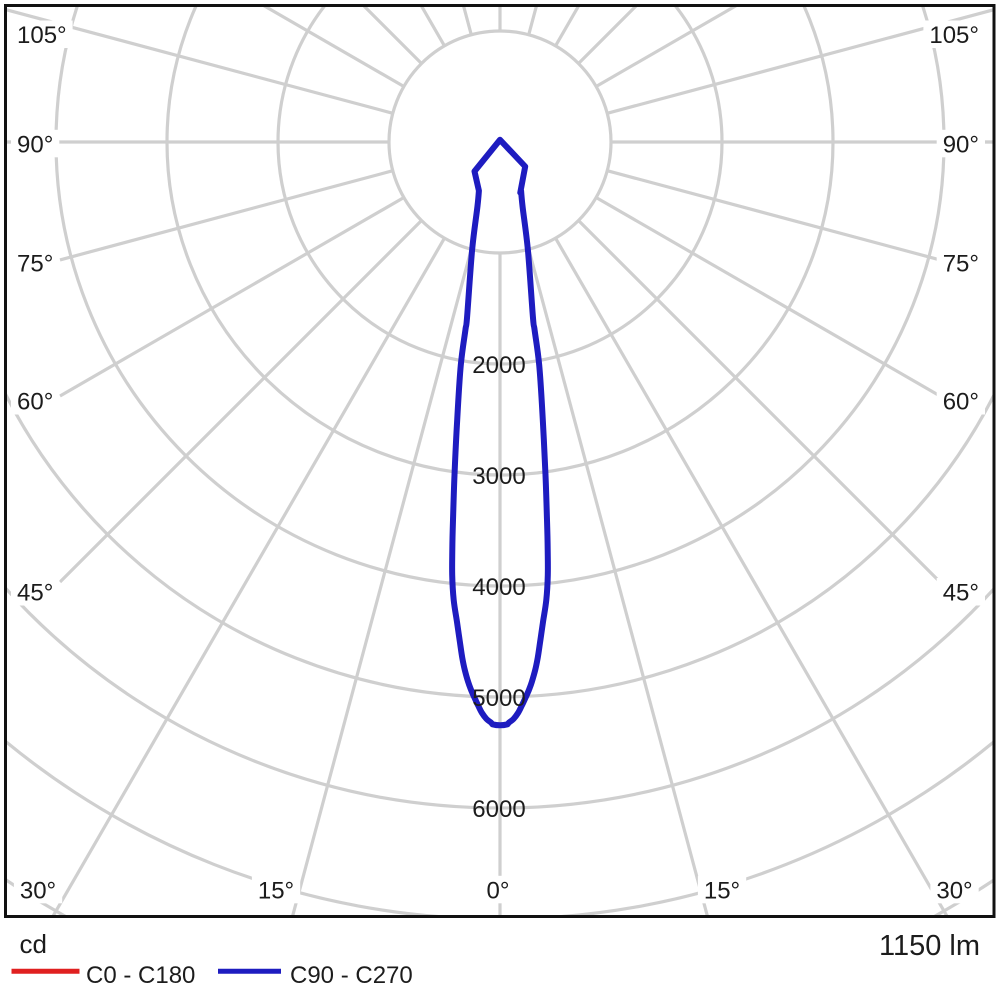 The width and height of the screenshot is (1000, 1000). I want to click on svg-text: 5000, so click(498, 698).